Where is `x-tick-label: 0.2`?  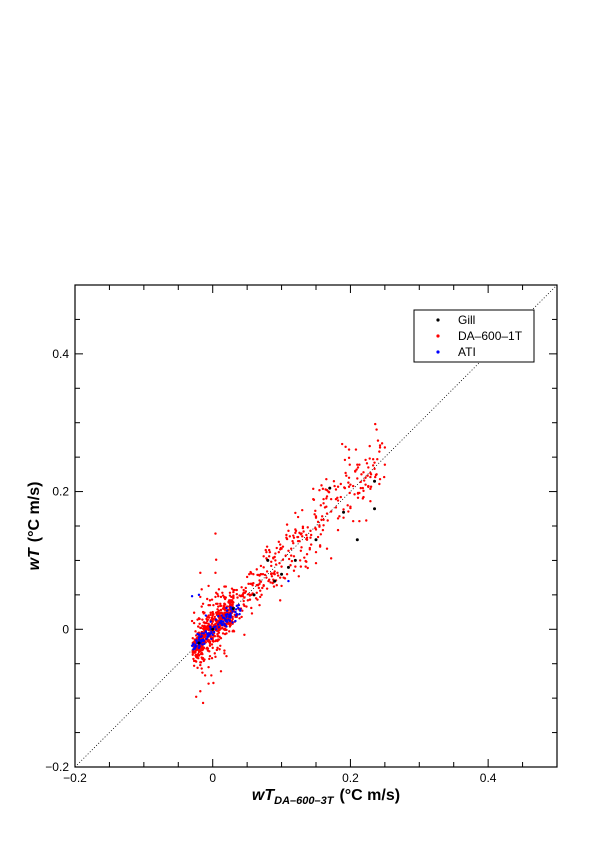 x-tick-label: 0.2 is located at coordinates (350, 778).